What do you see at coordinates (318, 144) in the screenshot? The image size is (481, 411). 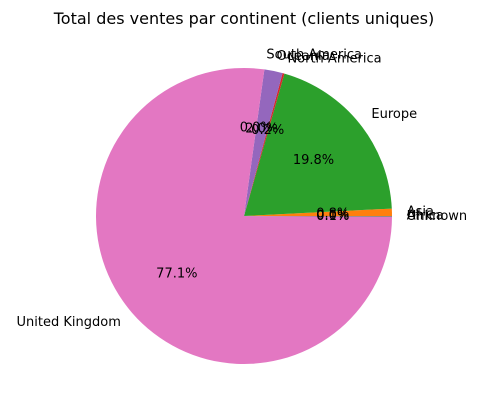 I see `pie-slice-europe` at bounding box center [318, 144].